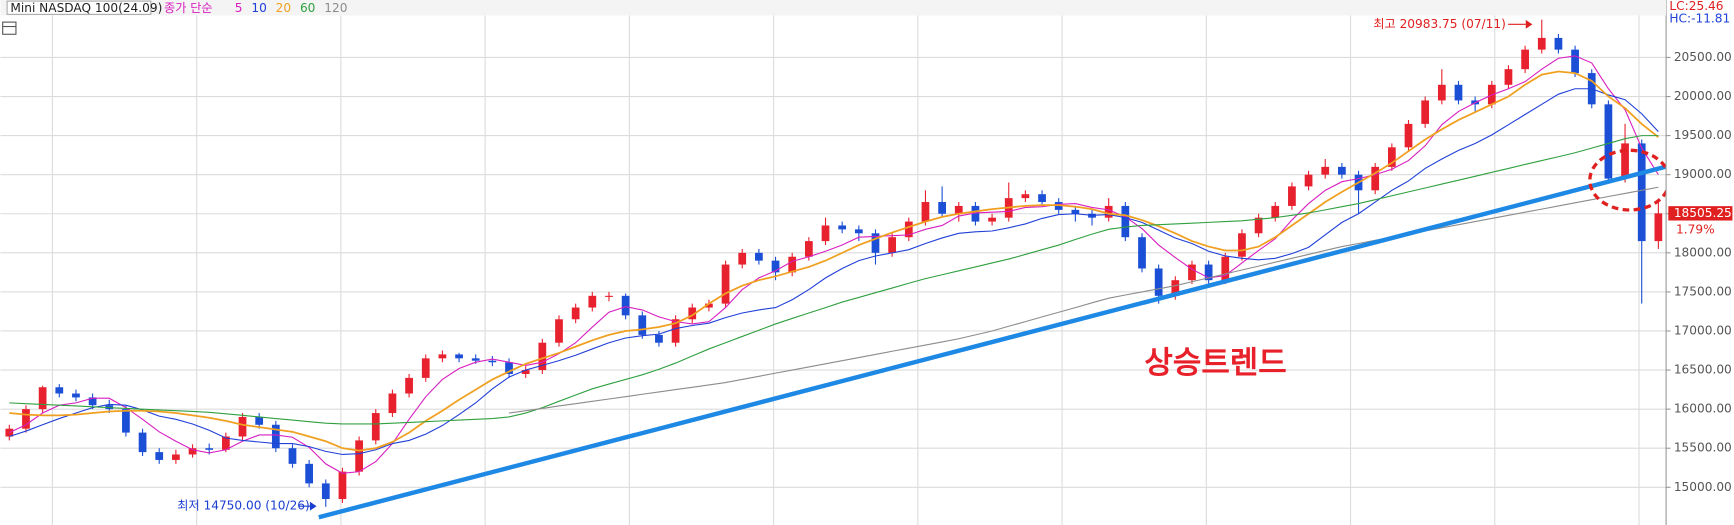 The width and height of the screenshot is (1734, 525). Describe the element at coordinates (86, 8) in the screenshot. I see `chart-title: Mini NASDAQ 100(24.09)` at that location.